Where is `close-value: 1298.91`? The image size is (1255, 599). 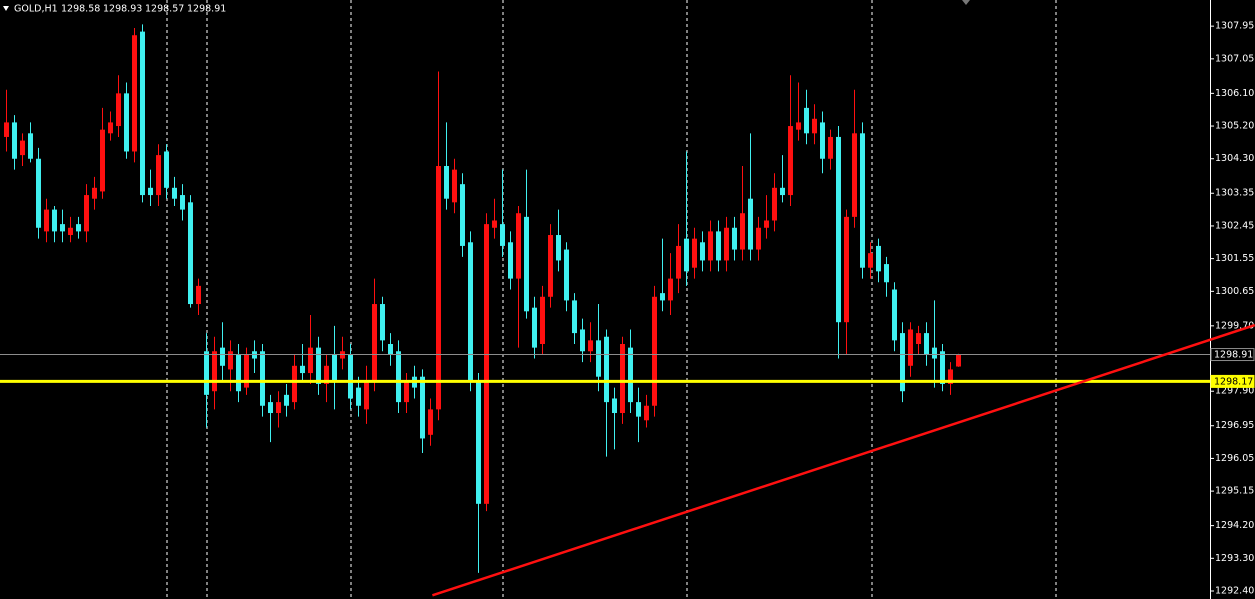 close-value: 1298.91 is located at coordinates (206, 9).